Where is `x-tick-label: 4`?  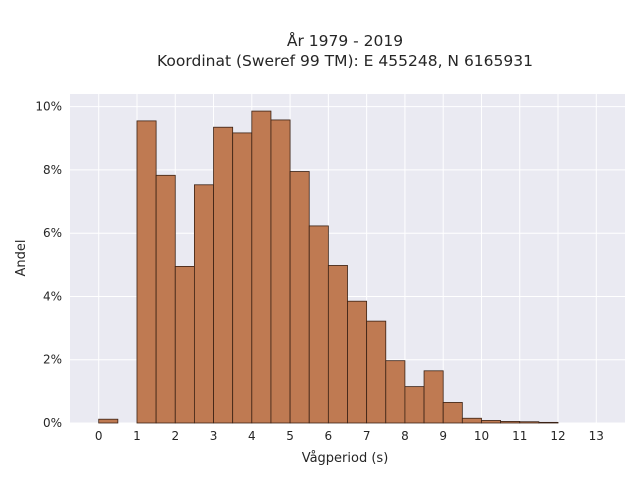 x-tick-label: 4 is located at coordinates (252, 436).